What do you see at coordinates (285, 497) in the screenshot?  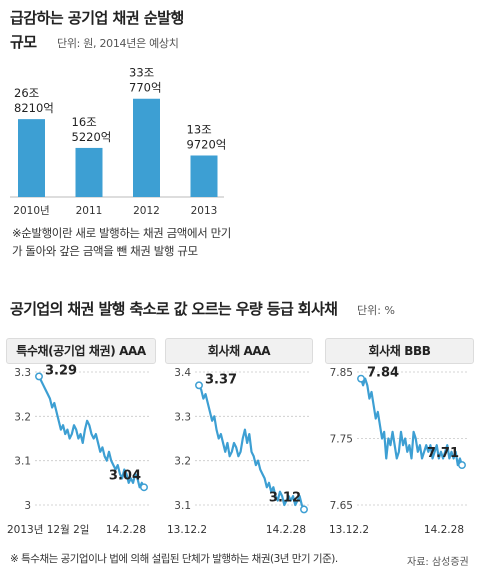 I see `end-value-label: 3.12` at bounding box center [285, 497].